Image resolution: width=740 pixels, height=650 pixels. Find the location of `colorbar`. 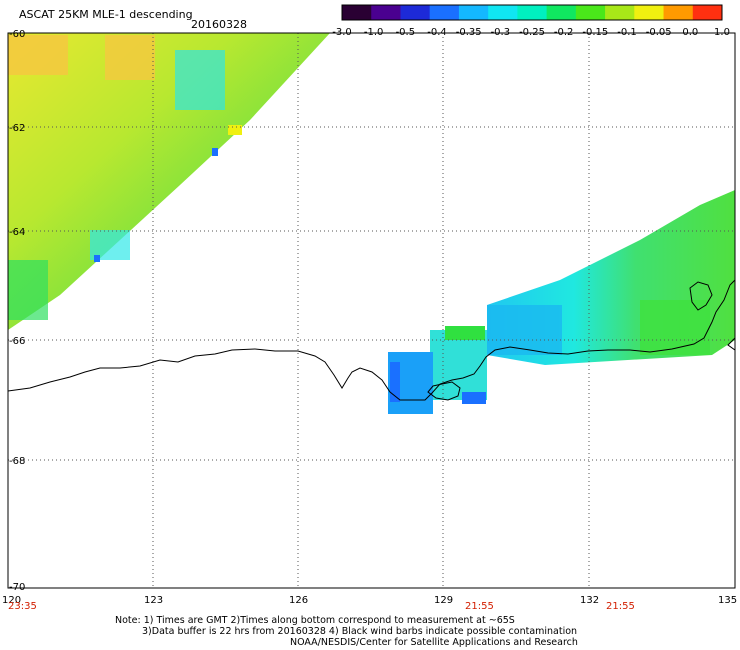

colorbar is located at coordinates (532, 12).